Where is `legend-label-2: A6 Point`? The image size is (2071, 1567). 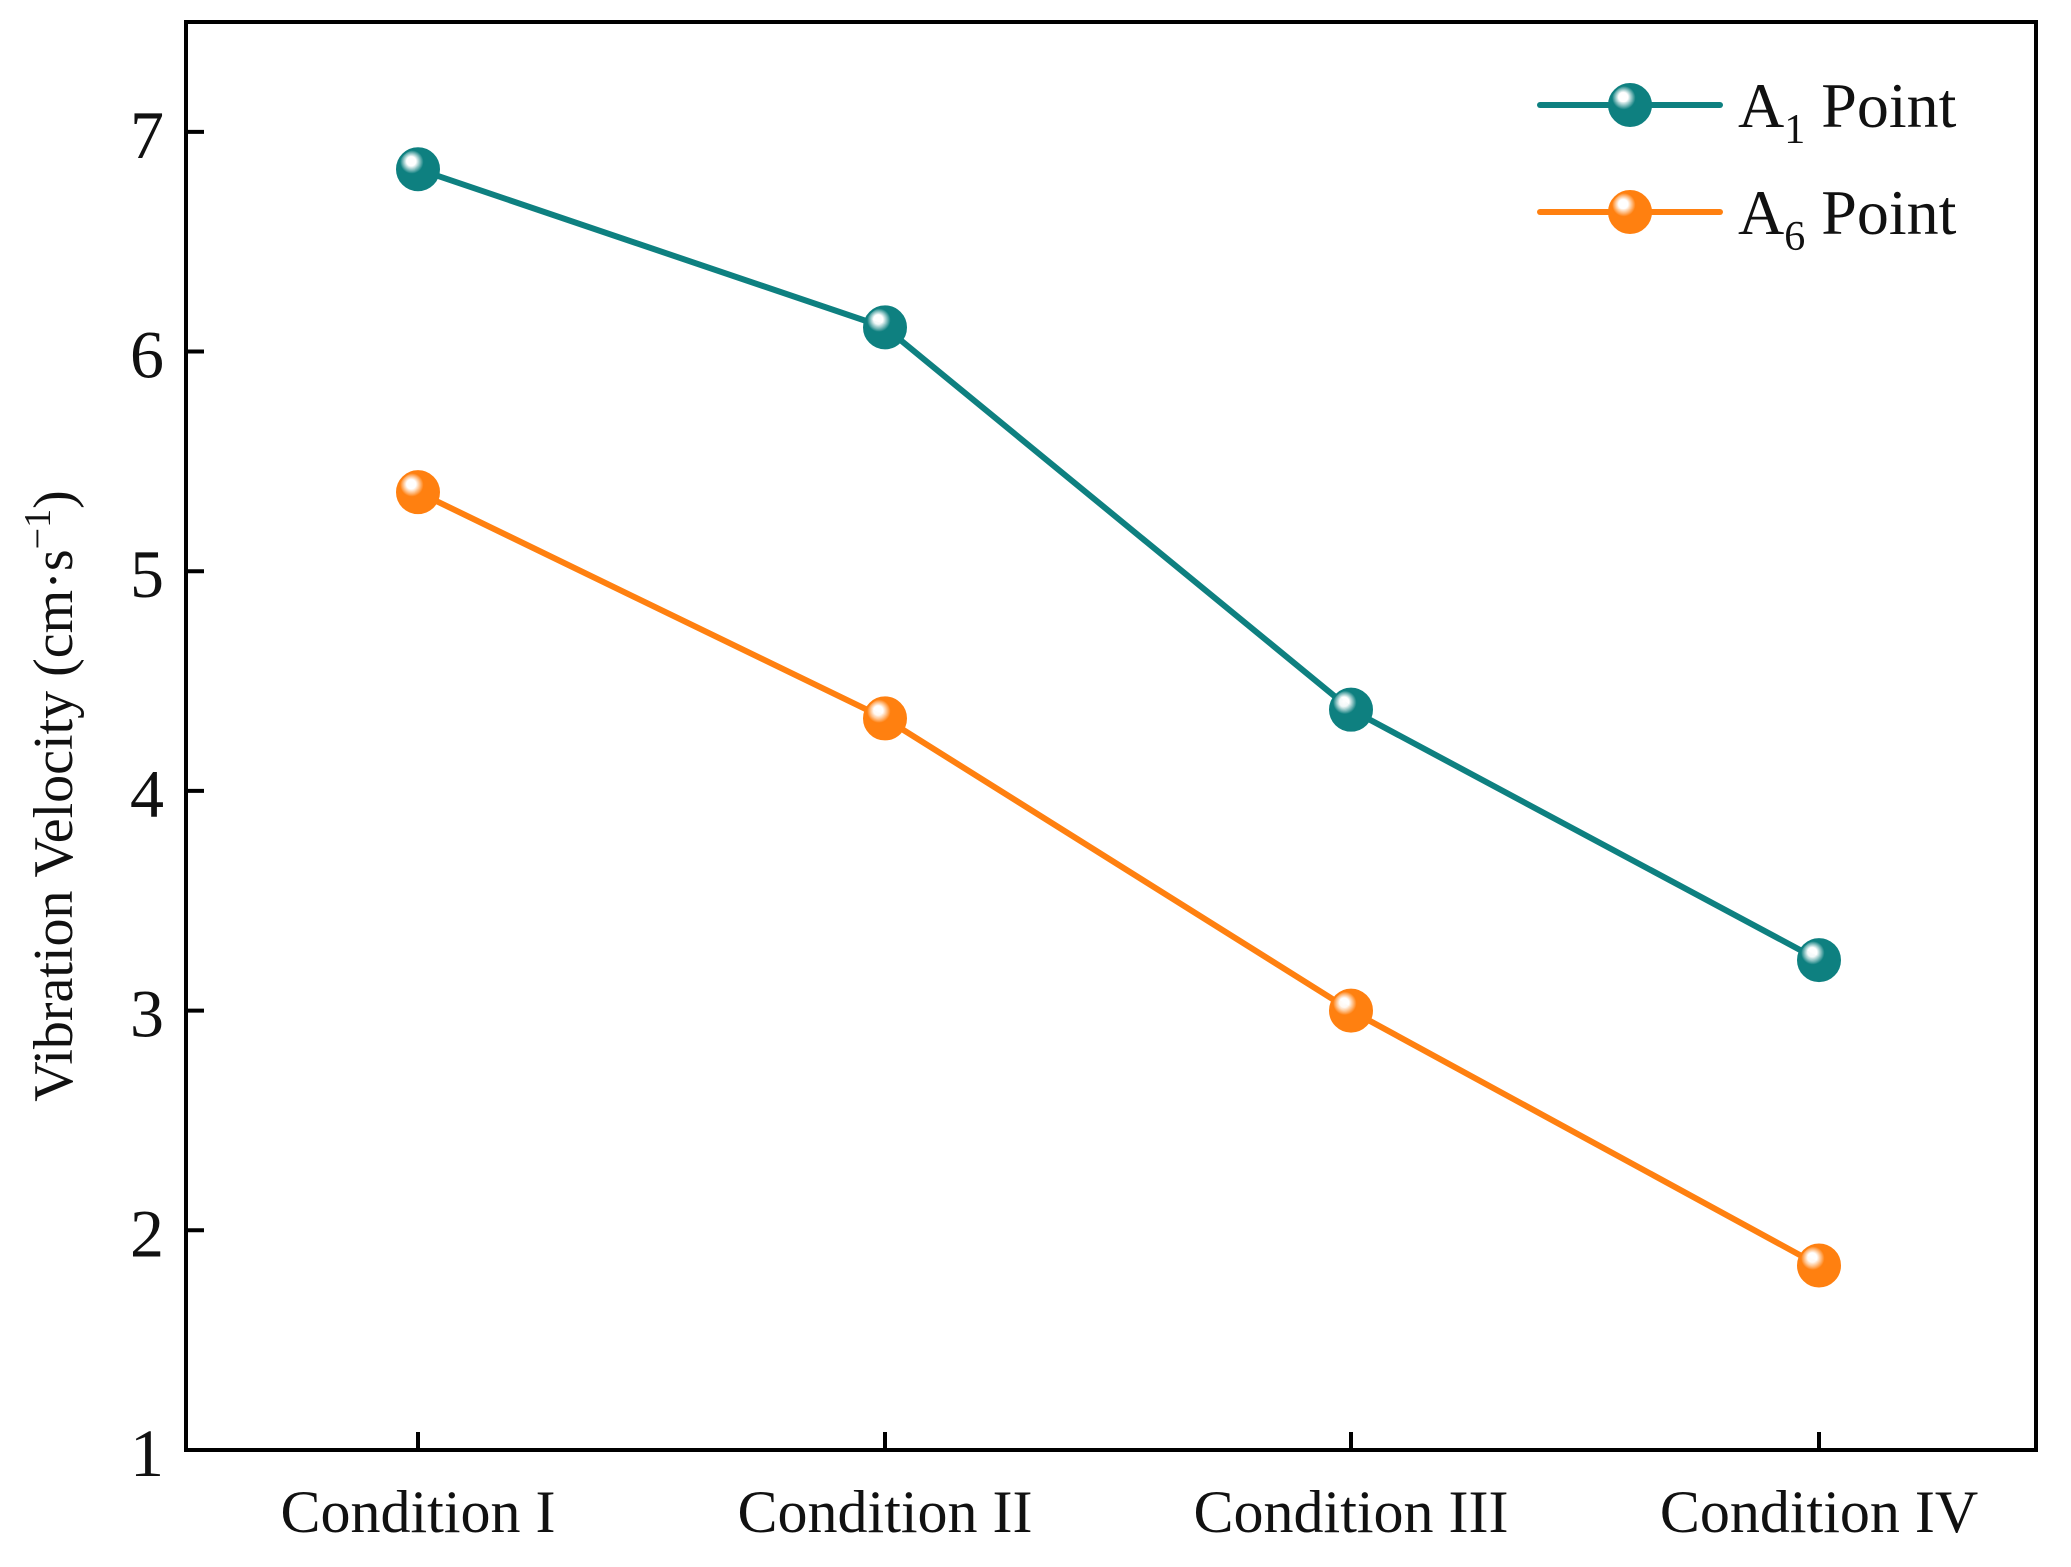 legend-label-2: A6 Point is located at coordinates (1847, 218).